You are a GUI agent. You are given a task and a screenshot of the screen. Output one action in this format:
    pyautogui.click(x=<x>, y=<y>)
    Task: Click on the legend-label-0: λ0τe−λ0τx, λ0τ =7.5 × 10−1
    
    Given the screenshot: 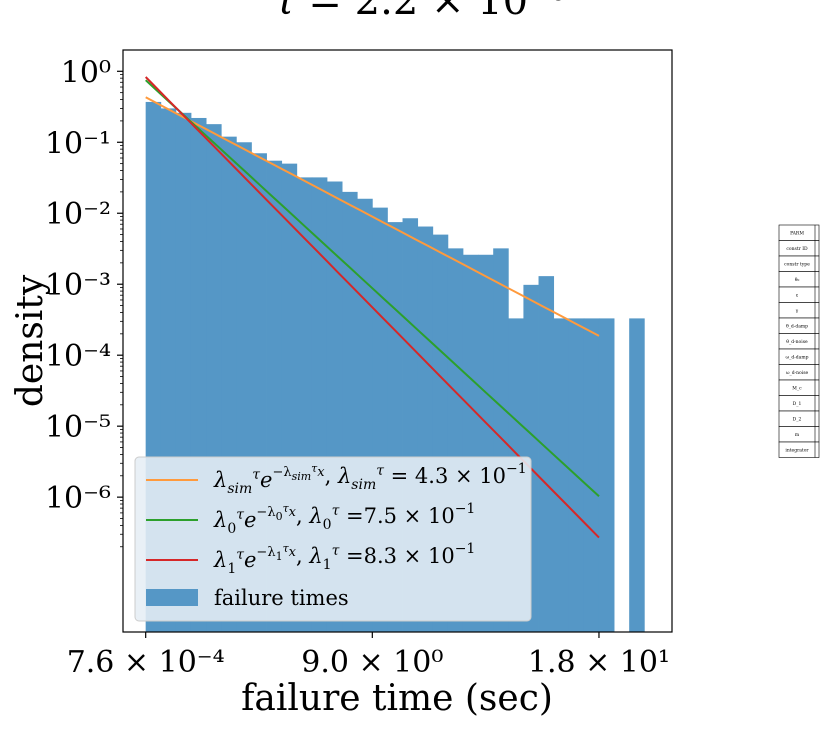 What is the action you would take?
    pyautogui.click(x=344, y=519)
    